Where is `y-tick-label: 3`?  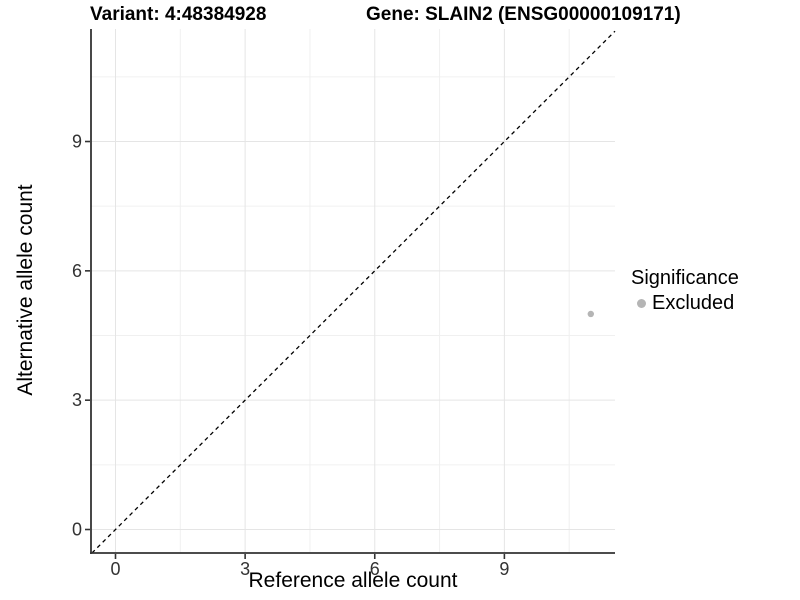
y-tick-label: 3 is located at coordinates (77, 400).